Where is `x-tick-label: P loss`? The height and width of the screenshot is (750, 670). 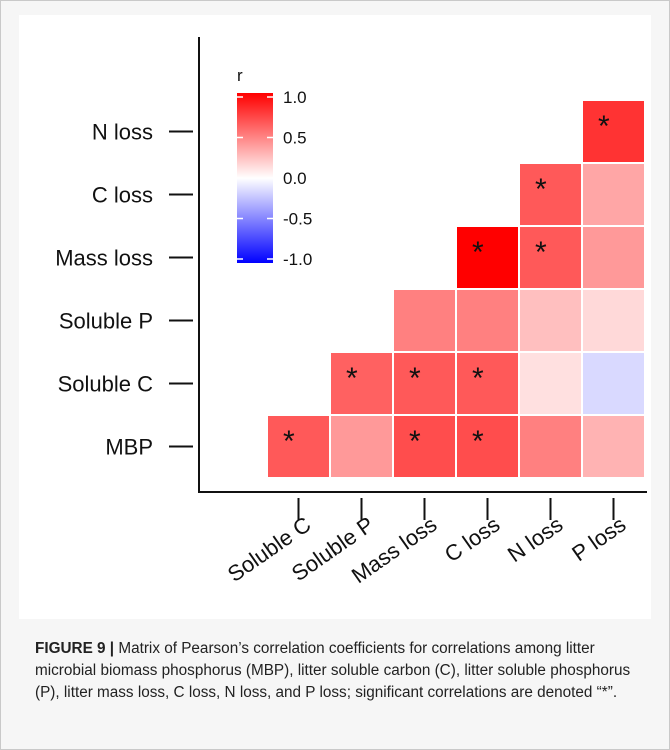 x-tick-label: P loss is located at coordinates (598, 539).